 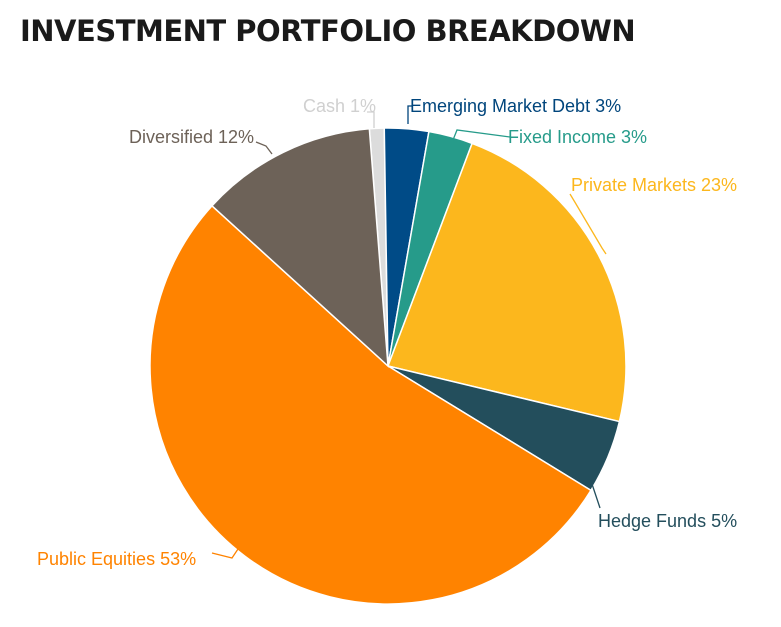 I want to click on slice-label-cash: Cash 1%, so click(x=339, y=106).